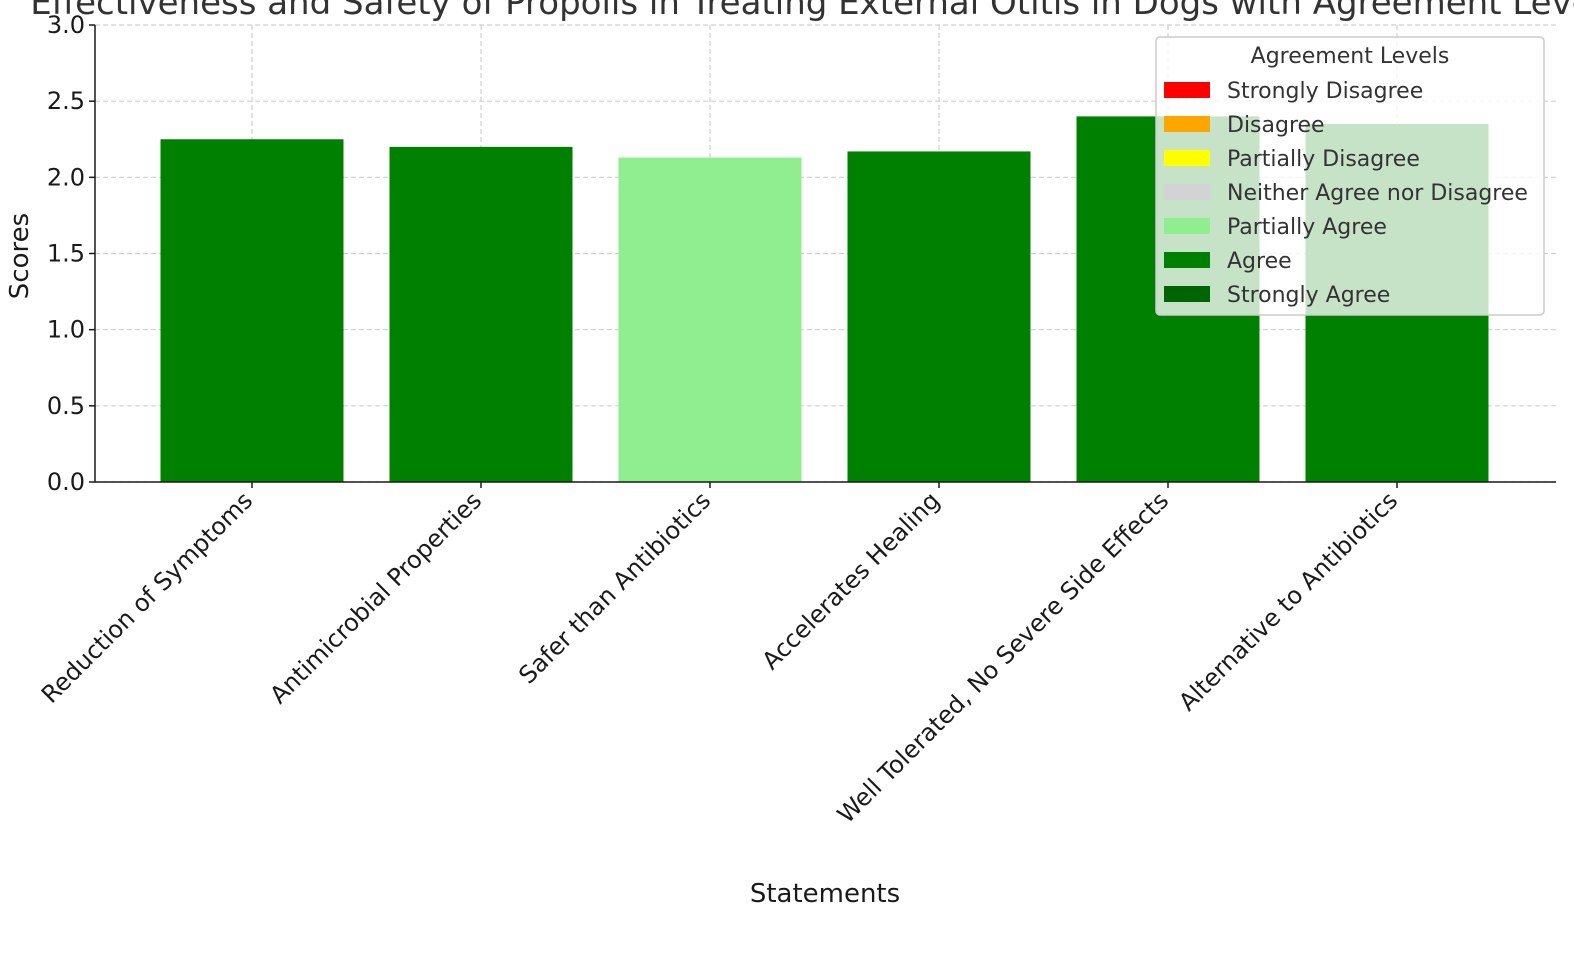  What do you see at coordinates (66, 330) in the screenshot?
I see `y-tick-label: 1.0` at bounding box center [66, 330].